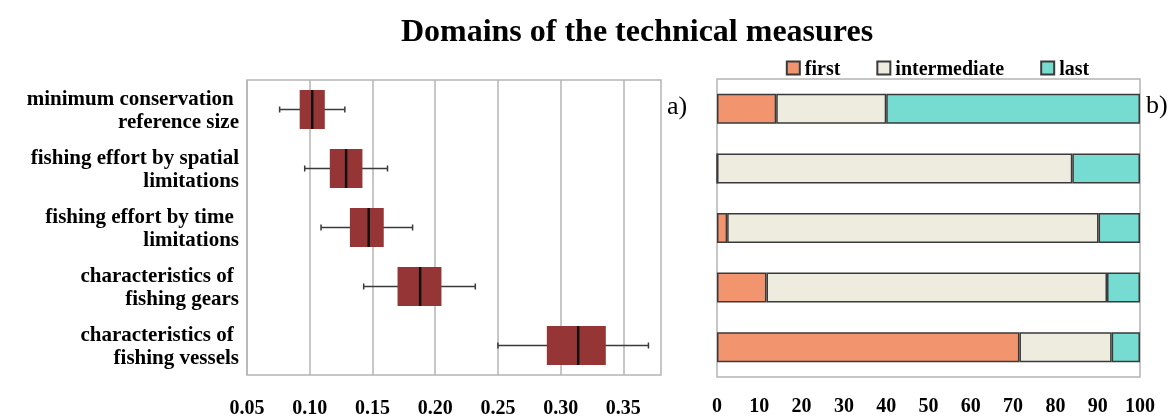 Image resolution: width=1175 pixels, height=417 pixels. Describe the element at coordinates (637, 30) in the screenshot. I see `chart-title: Domains of the technical measures` at that location.